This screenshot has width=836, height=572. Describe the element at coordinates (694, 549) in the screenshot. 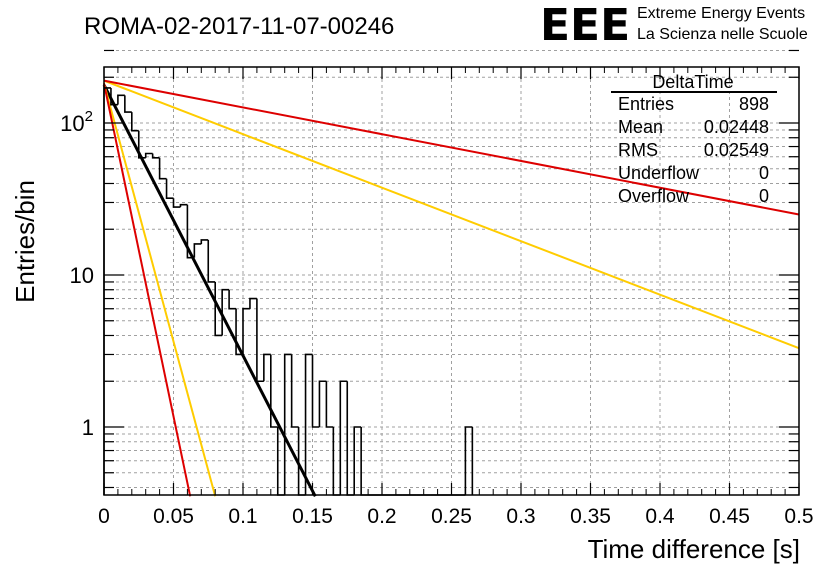

I see `x-axis-label: Time difference [s]` at that location.